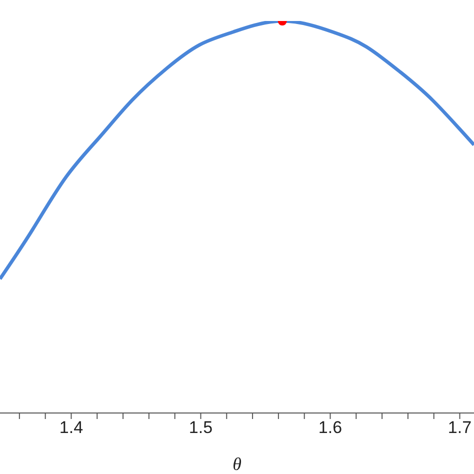  What do you see at coordinates (460, 428) in the screenshot?
I see `x-tick-label: 1.7` at bounding box center [460, 428].